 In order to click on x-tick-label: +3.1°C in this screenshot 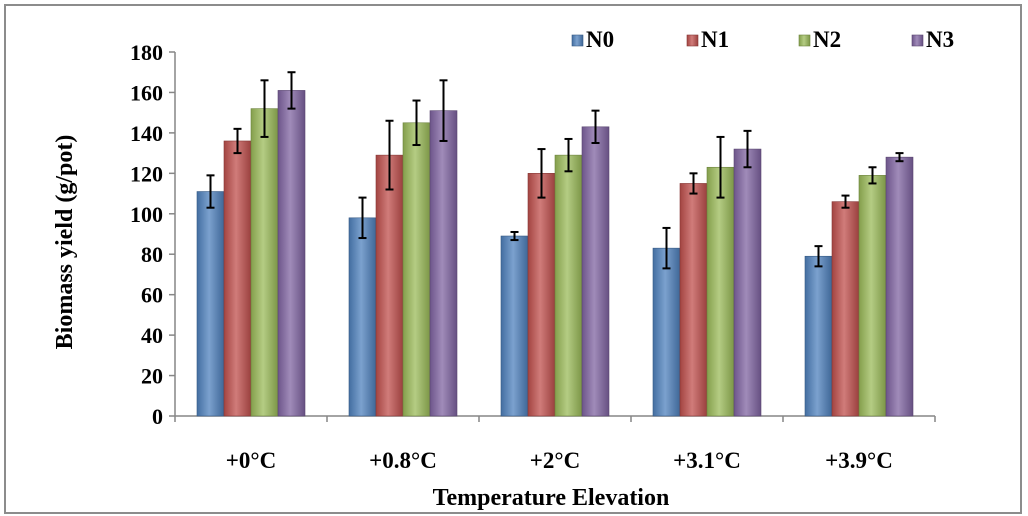, I will do `click(707, 460)`.